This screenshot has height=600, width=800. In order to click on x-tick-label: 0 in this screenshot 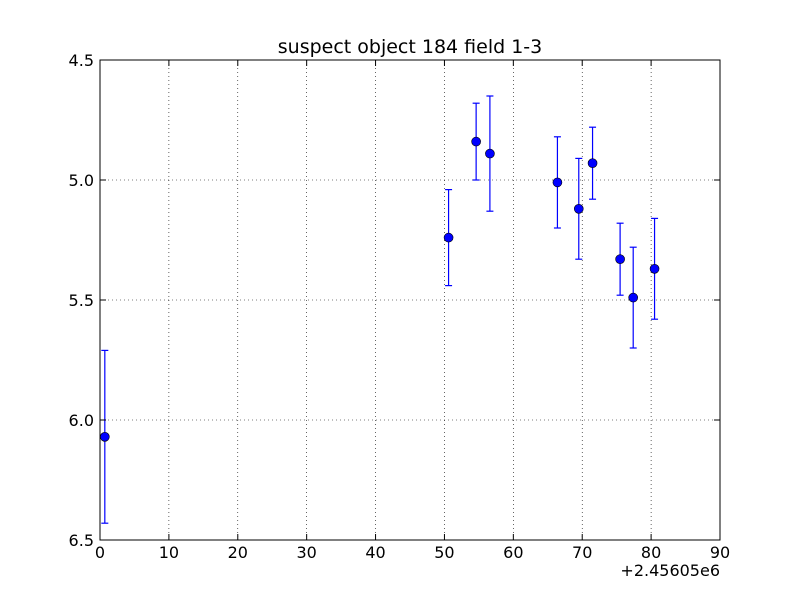, I will do `click(100, 552)`.